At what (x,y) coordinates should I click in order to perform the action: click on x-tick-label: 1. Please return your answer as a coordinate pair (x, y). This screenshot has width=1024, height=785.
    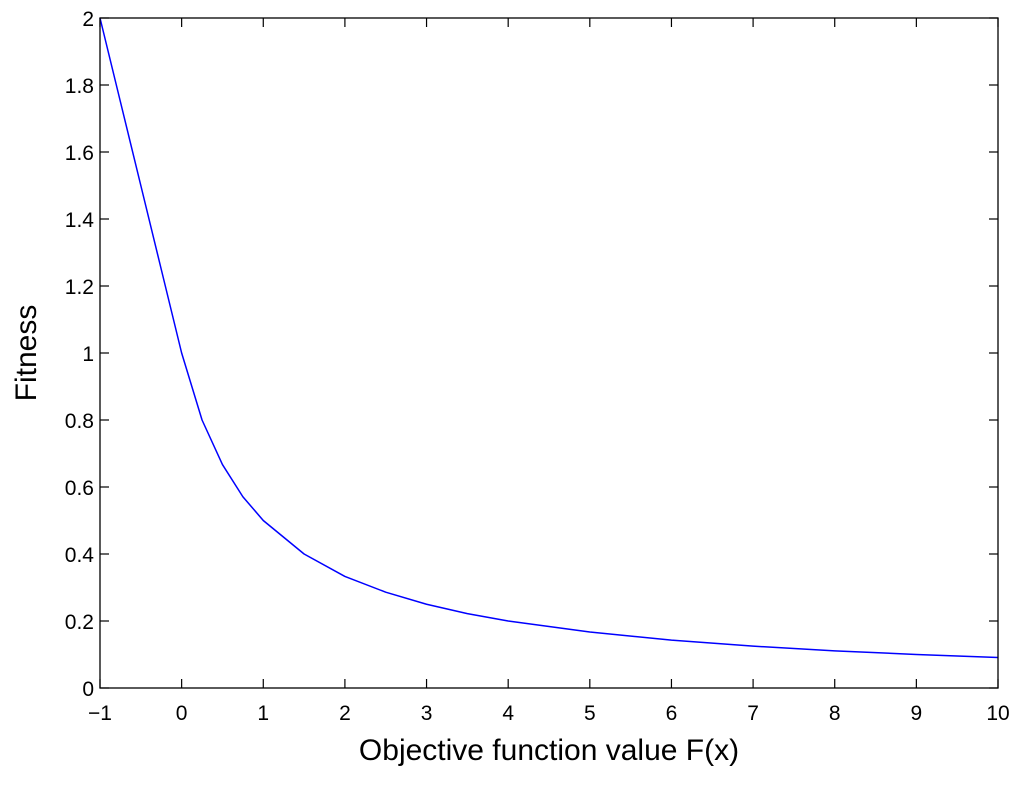
    Looking at the image, I should click on (263, 713).